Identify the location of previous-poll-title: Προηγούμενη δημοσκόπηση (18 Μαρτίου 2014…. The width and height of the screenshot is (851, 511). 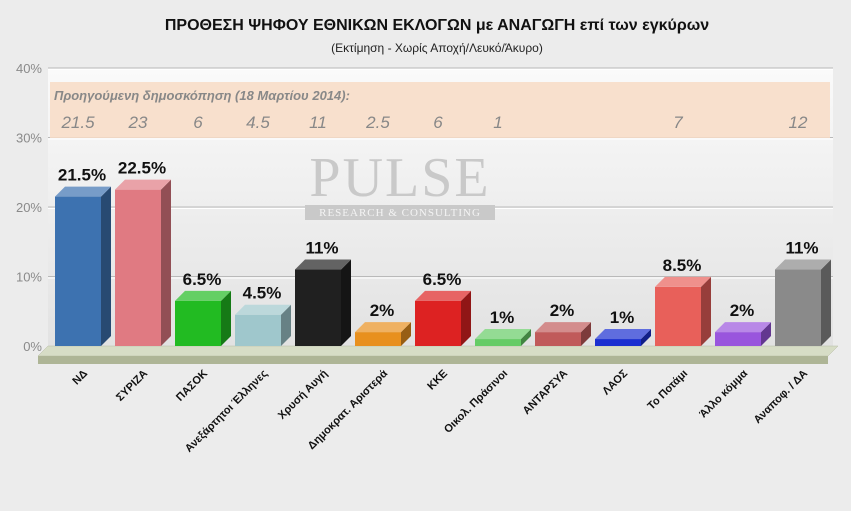
(202, 95).